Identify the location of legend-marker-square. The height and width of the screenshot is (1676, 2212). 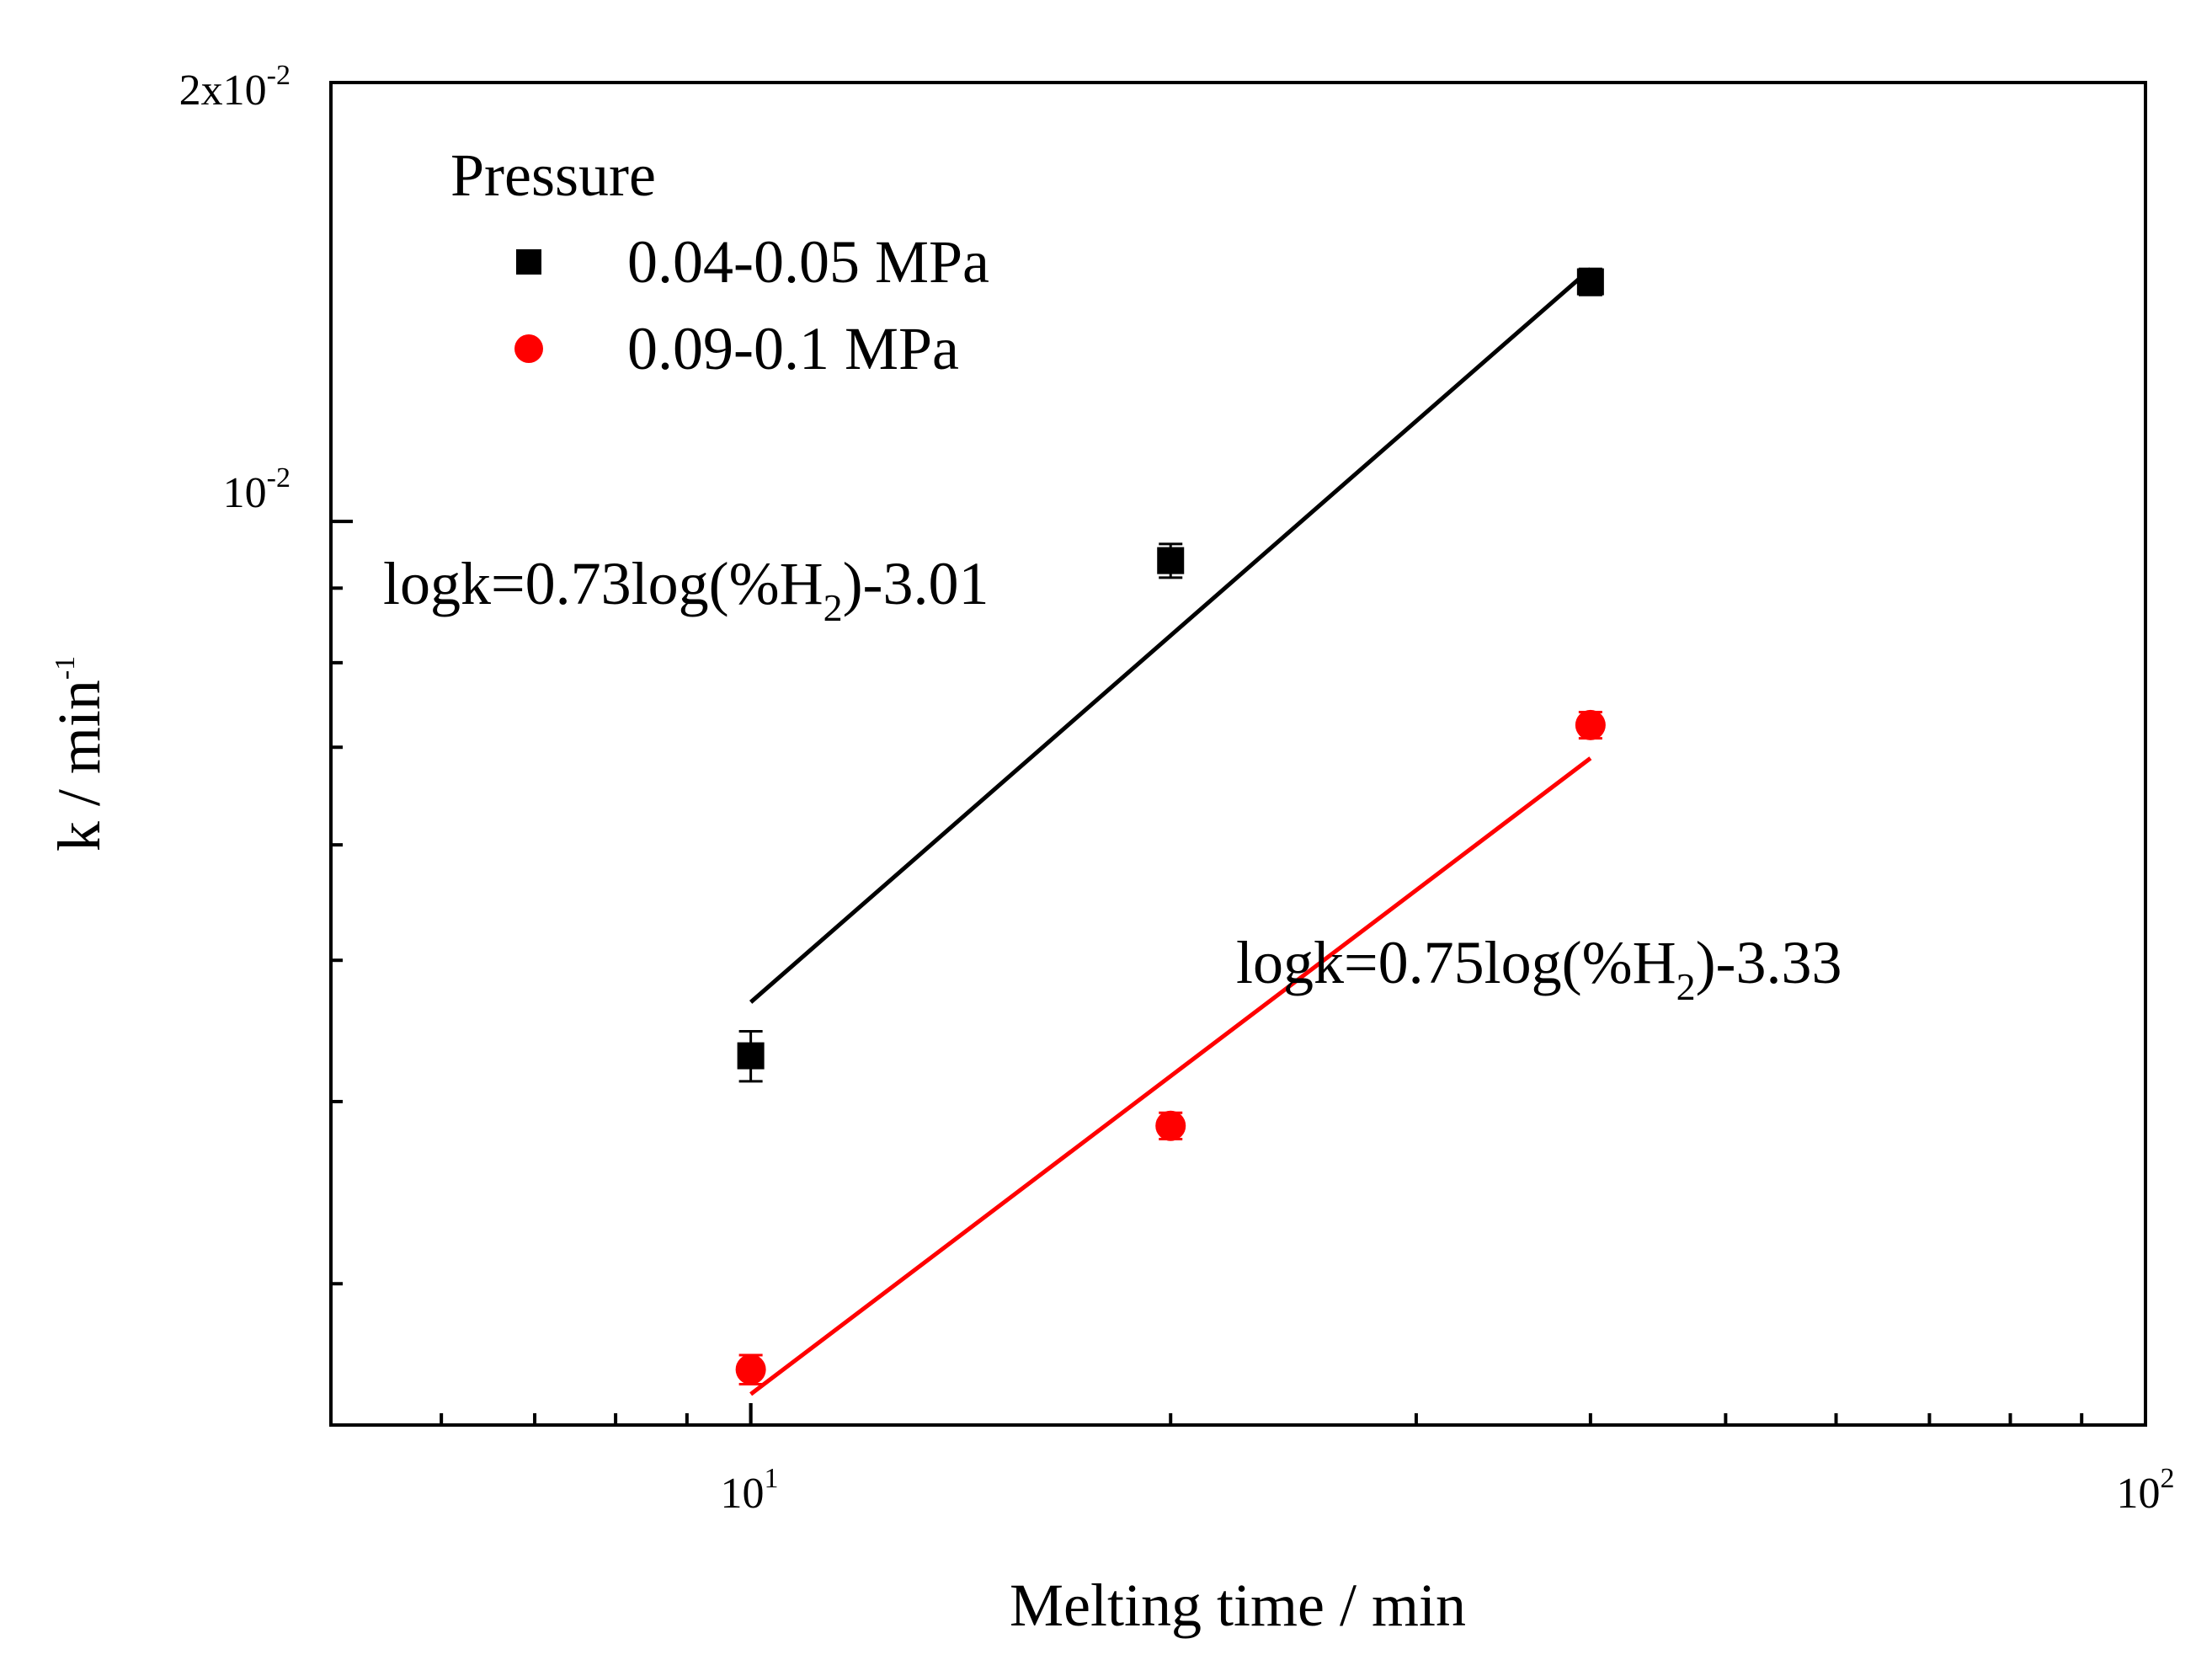
(529, 262).